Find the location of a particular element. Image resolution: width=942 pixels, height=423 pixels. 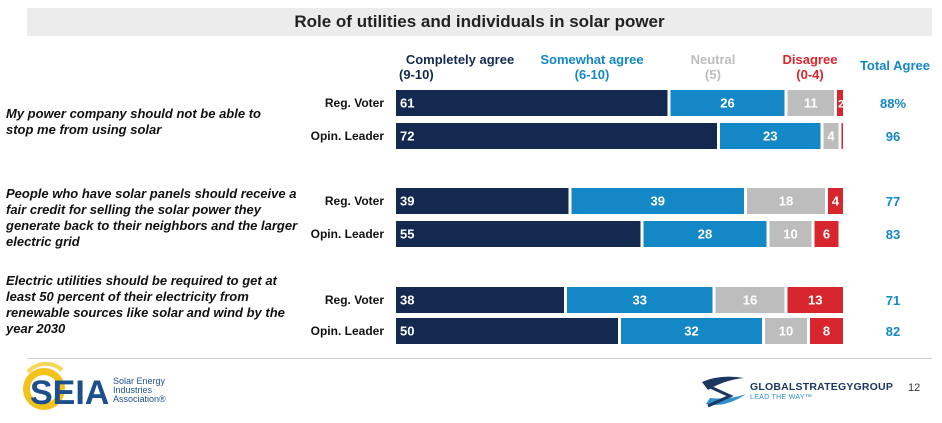

header-completely-label: Completely agree is located at coordinates (460, 59).